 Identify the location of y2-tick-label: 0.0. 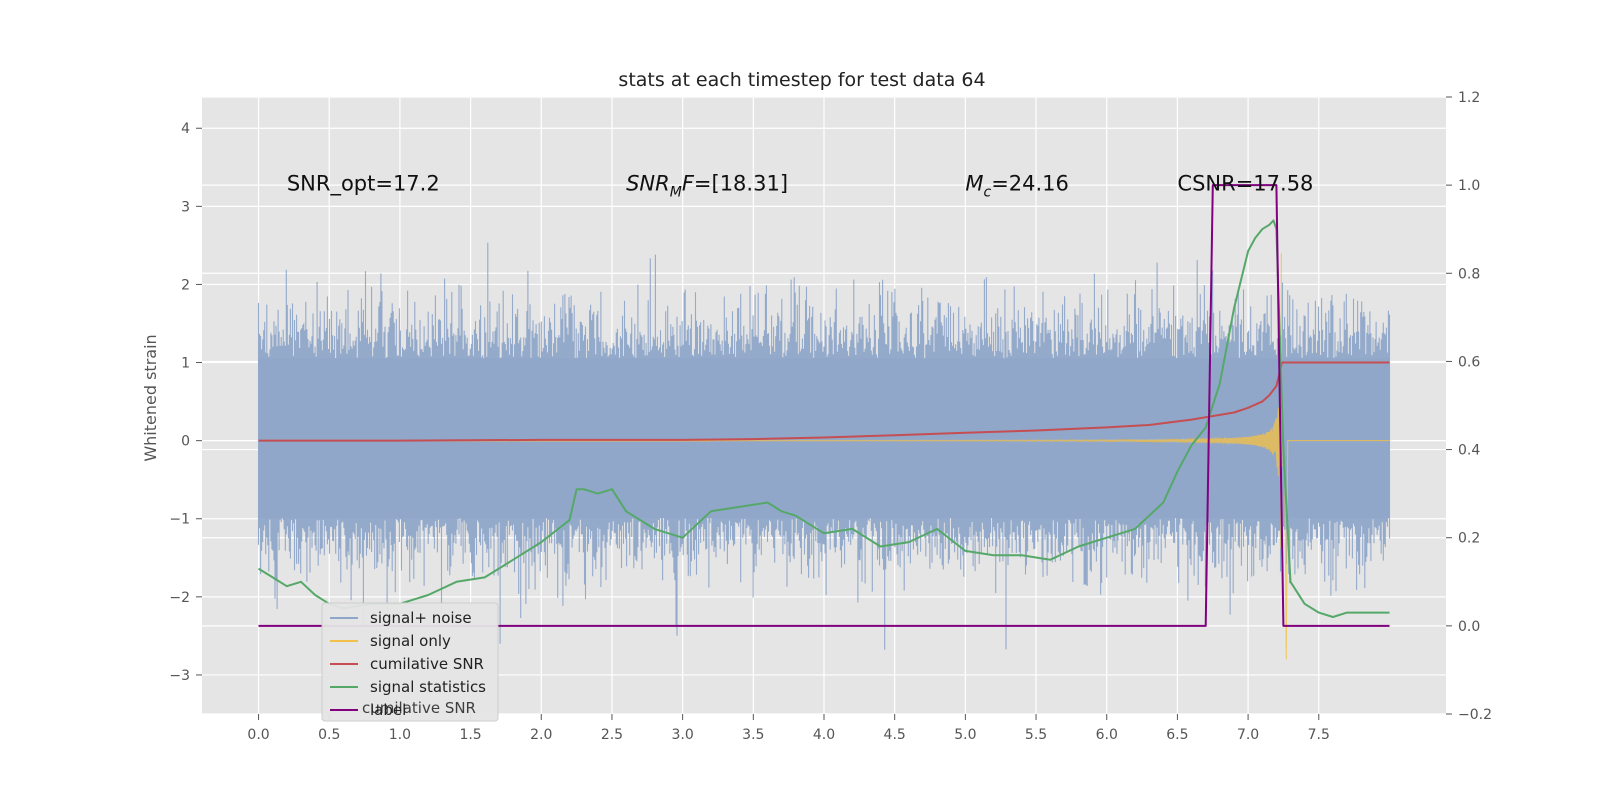
(1469, 627).